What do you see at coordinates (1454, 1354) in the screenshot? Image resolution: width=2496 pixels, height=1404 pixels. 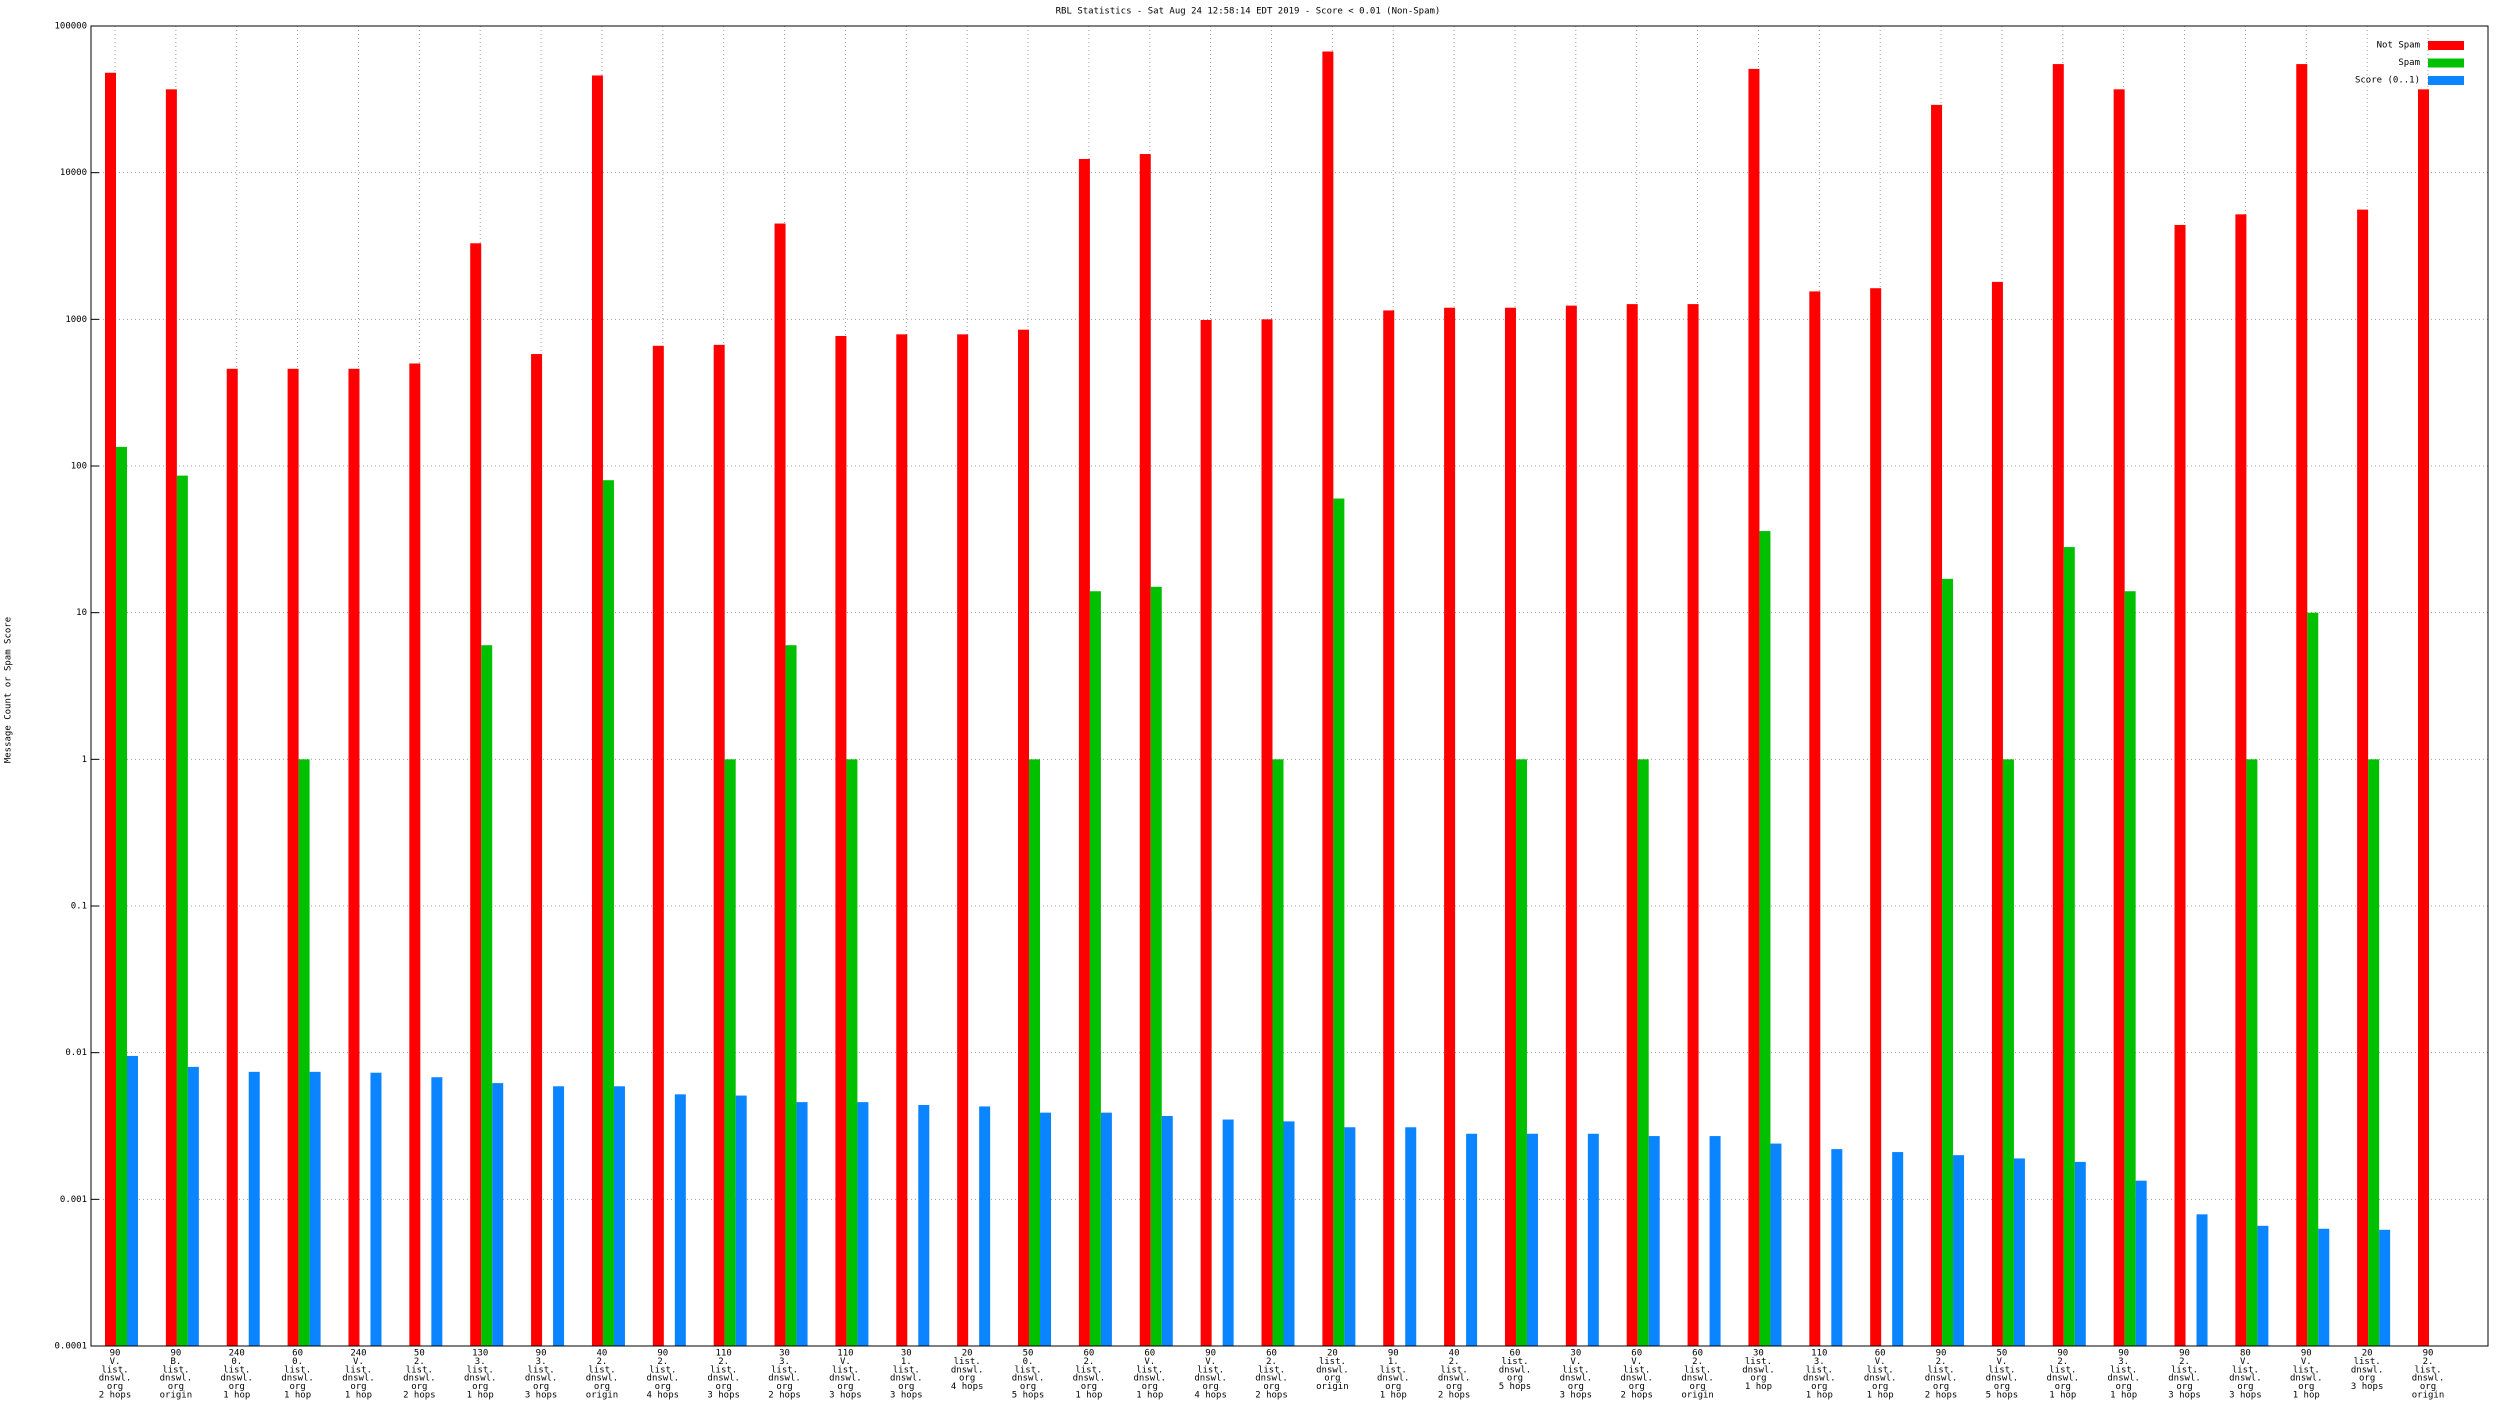 I see `x-tick-label: 40` at bounding box center [1454, 1354].